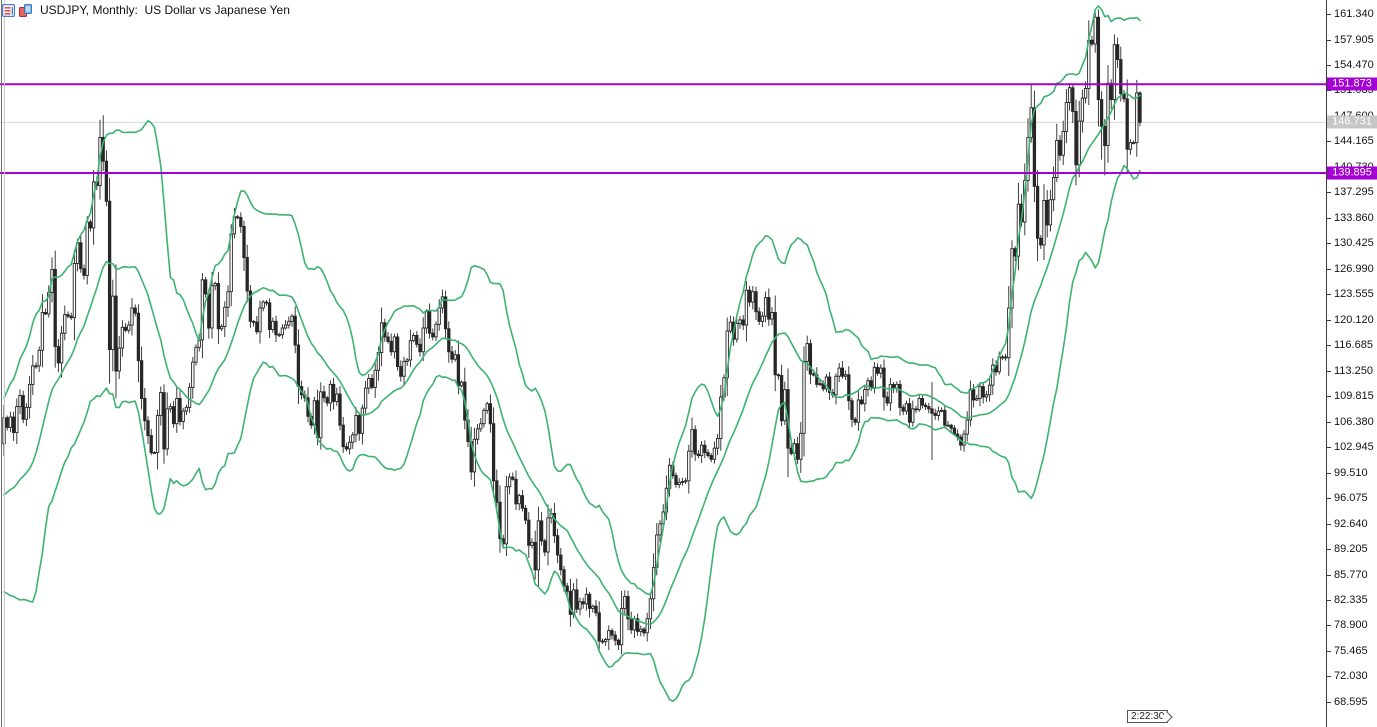 Image resolution: width=1377 pixels, height=727 pixels. What do you see at coordinates (1148, 716) in the screenshot?
I see `bar-close-countdown: 2:22:30` at bounding box center [1148, 716].